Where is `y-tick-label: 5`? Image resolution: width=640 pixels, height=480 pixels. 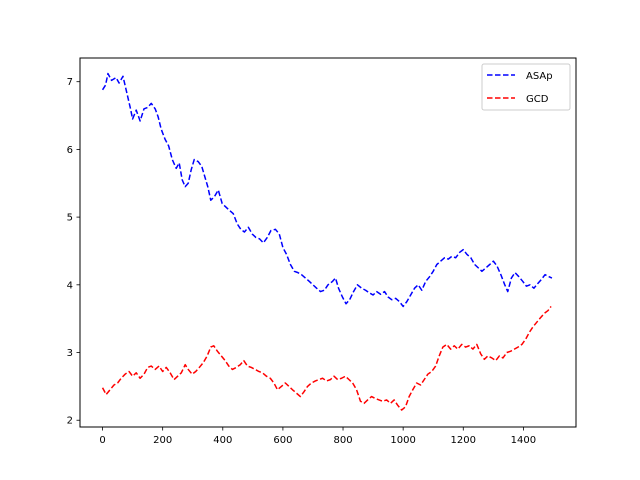
y-tick-label: 5 is located at coordinates (70, 218).